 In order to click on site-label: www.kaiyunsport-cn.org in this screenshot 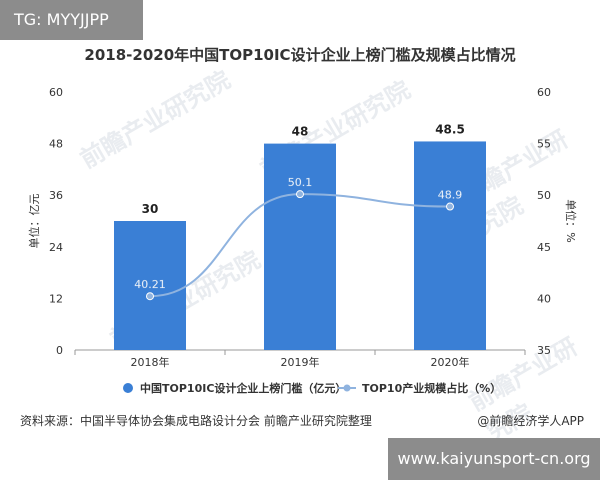, I will do `click(494, 459)`.